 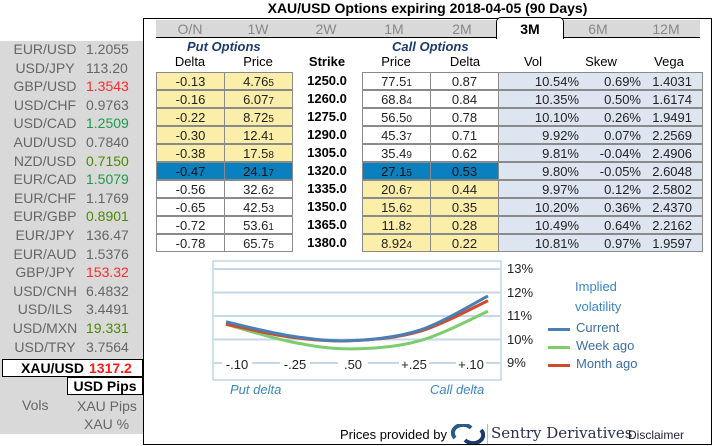 What do you see at coordinates (53, 368) in the screenshot?
I see `selected-pair-name: XAU/USD` at bounding box center [53, 368].